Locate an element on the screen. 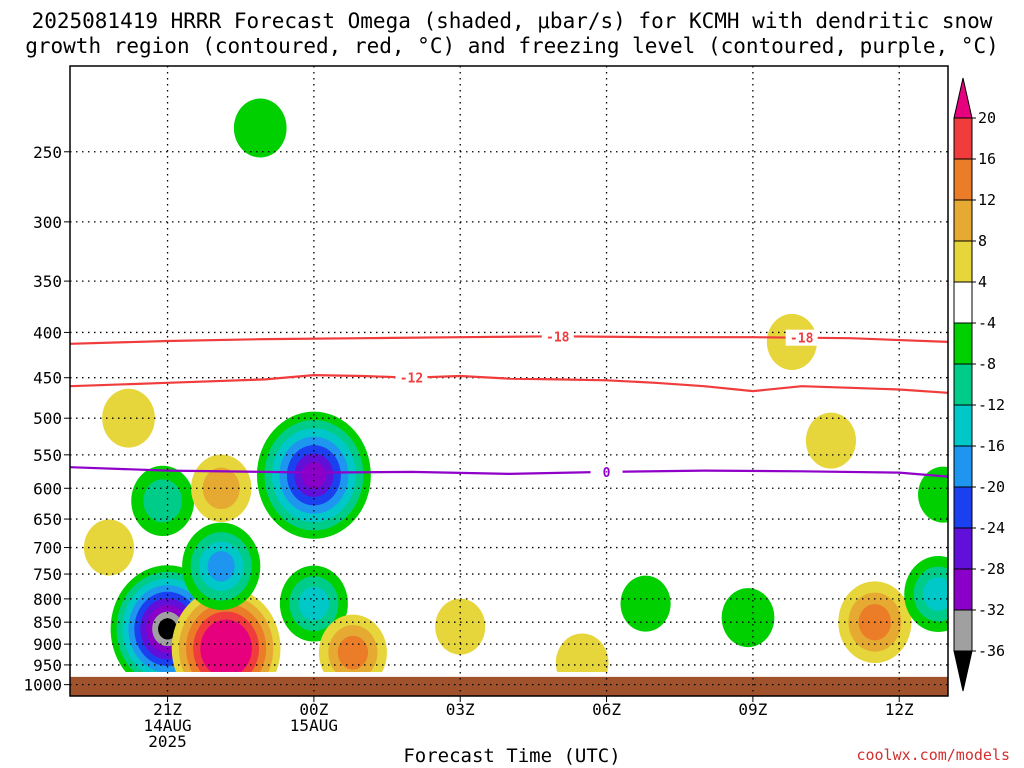  y-tick-label-550: 550 is located at coordinates (47, 455).